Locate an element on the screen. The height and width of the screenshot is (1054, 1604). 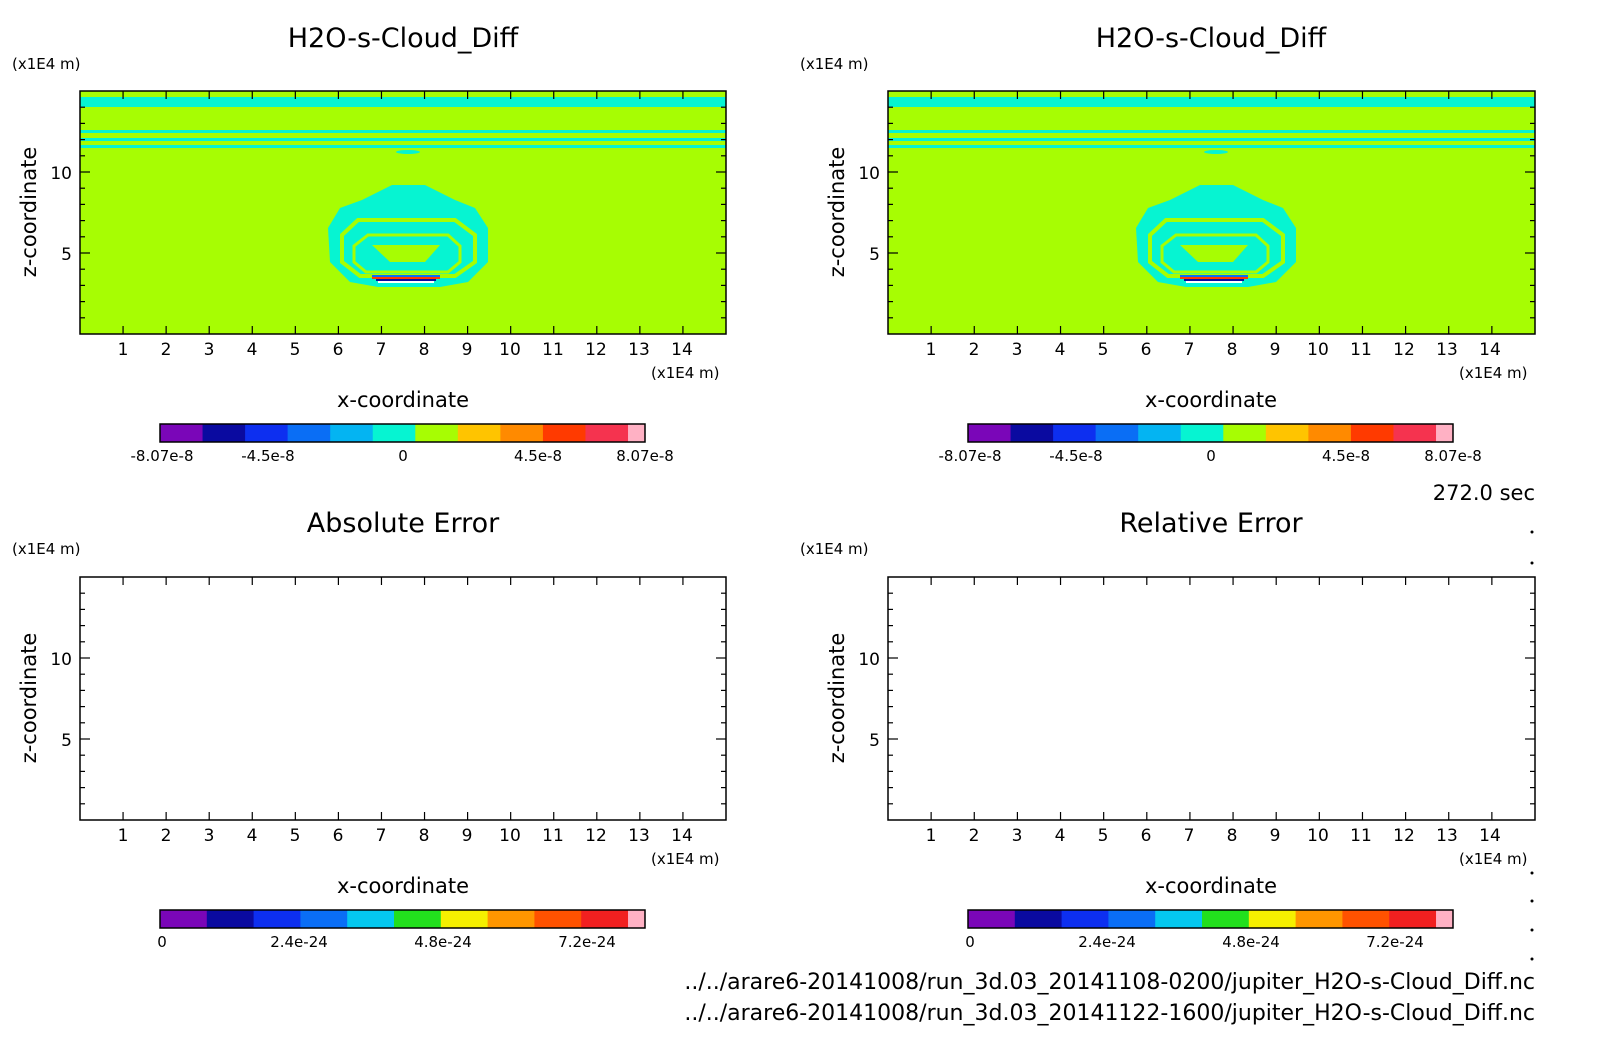
colorbar-tick-label: 2.4e-24 is located at coordinates (1107, 942).